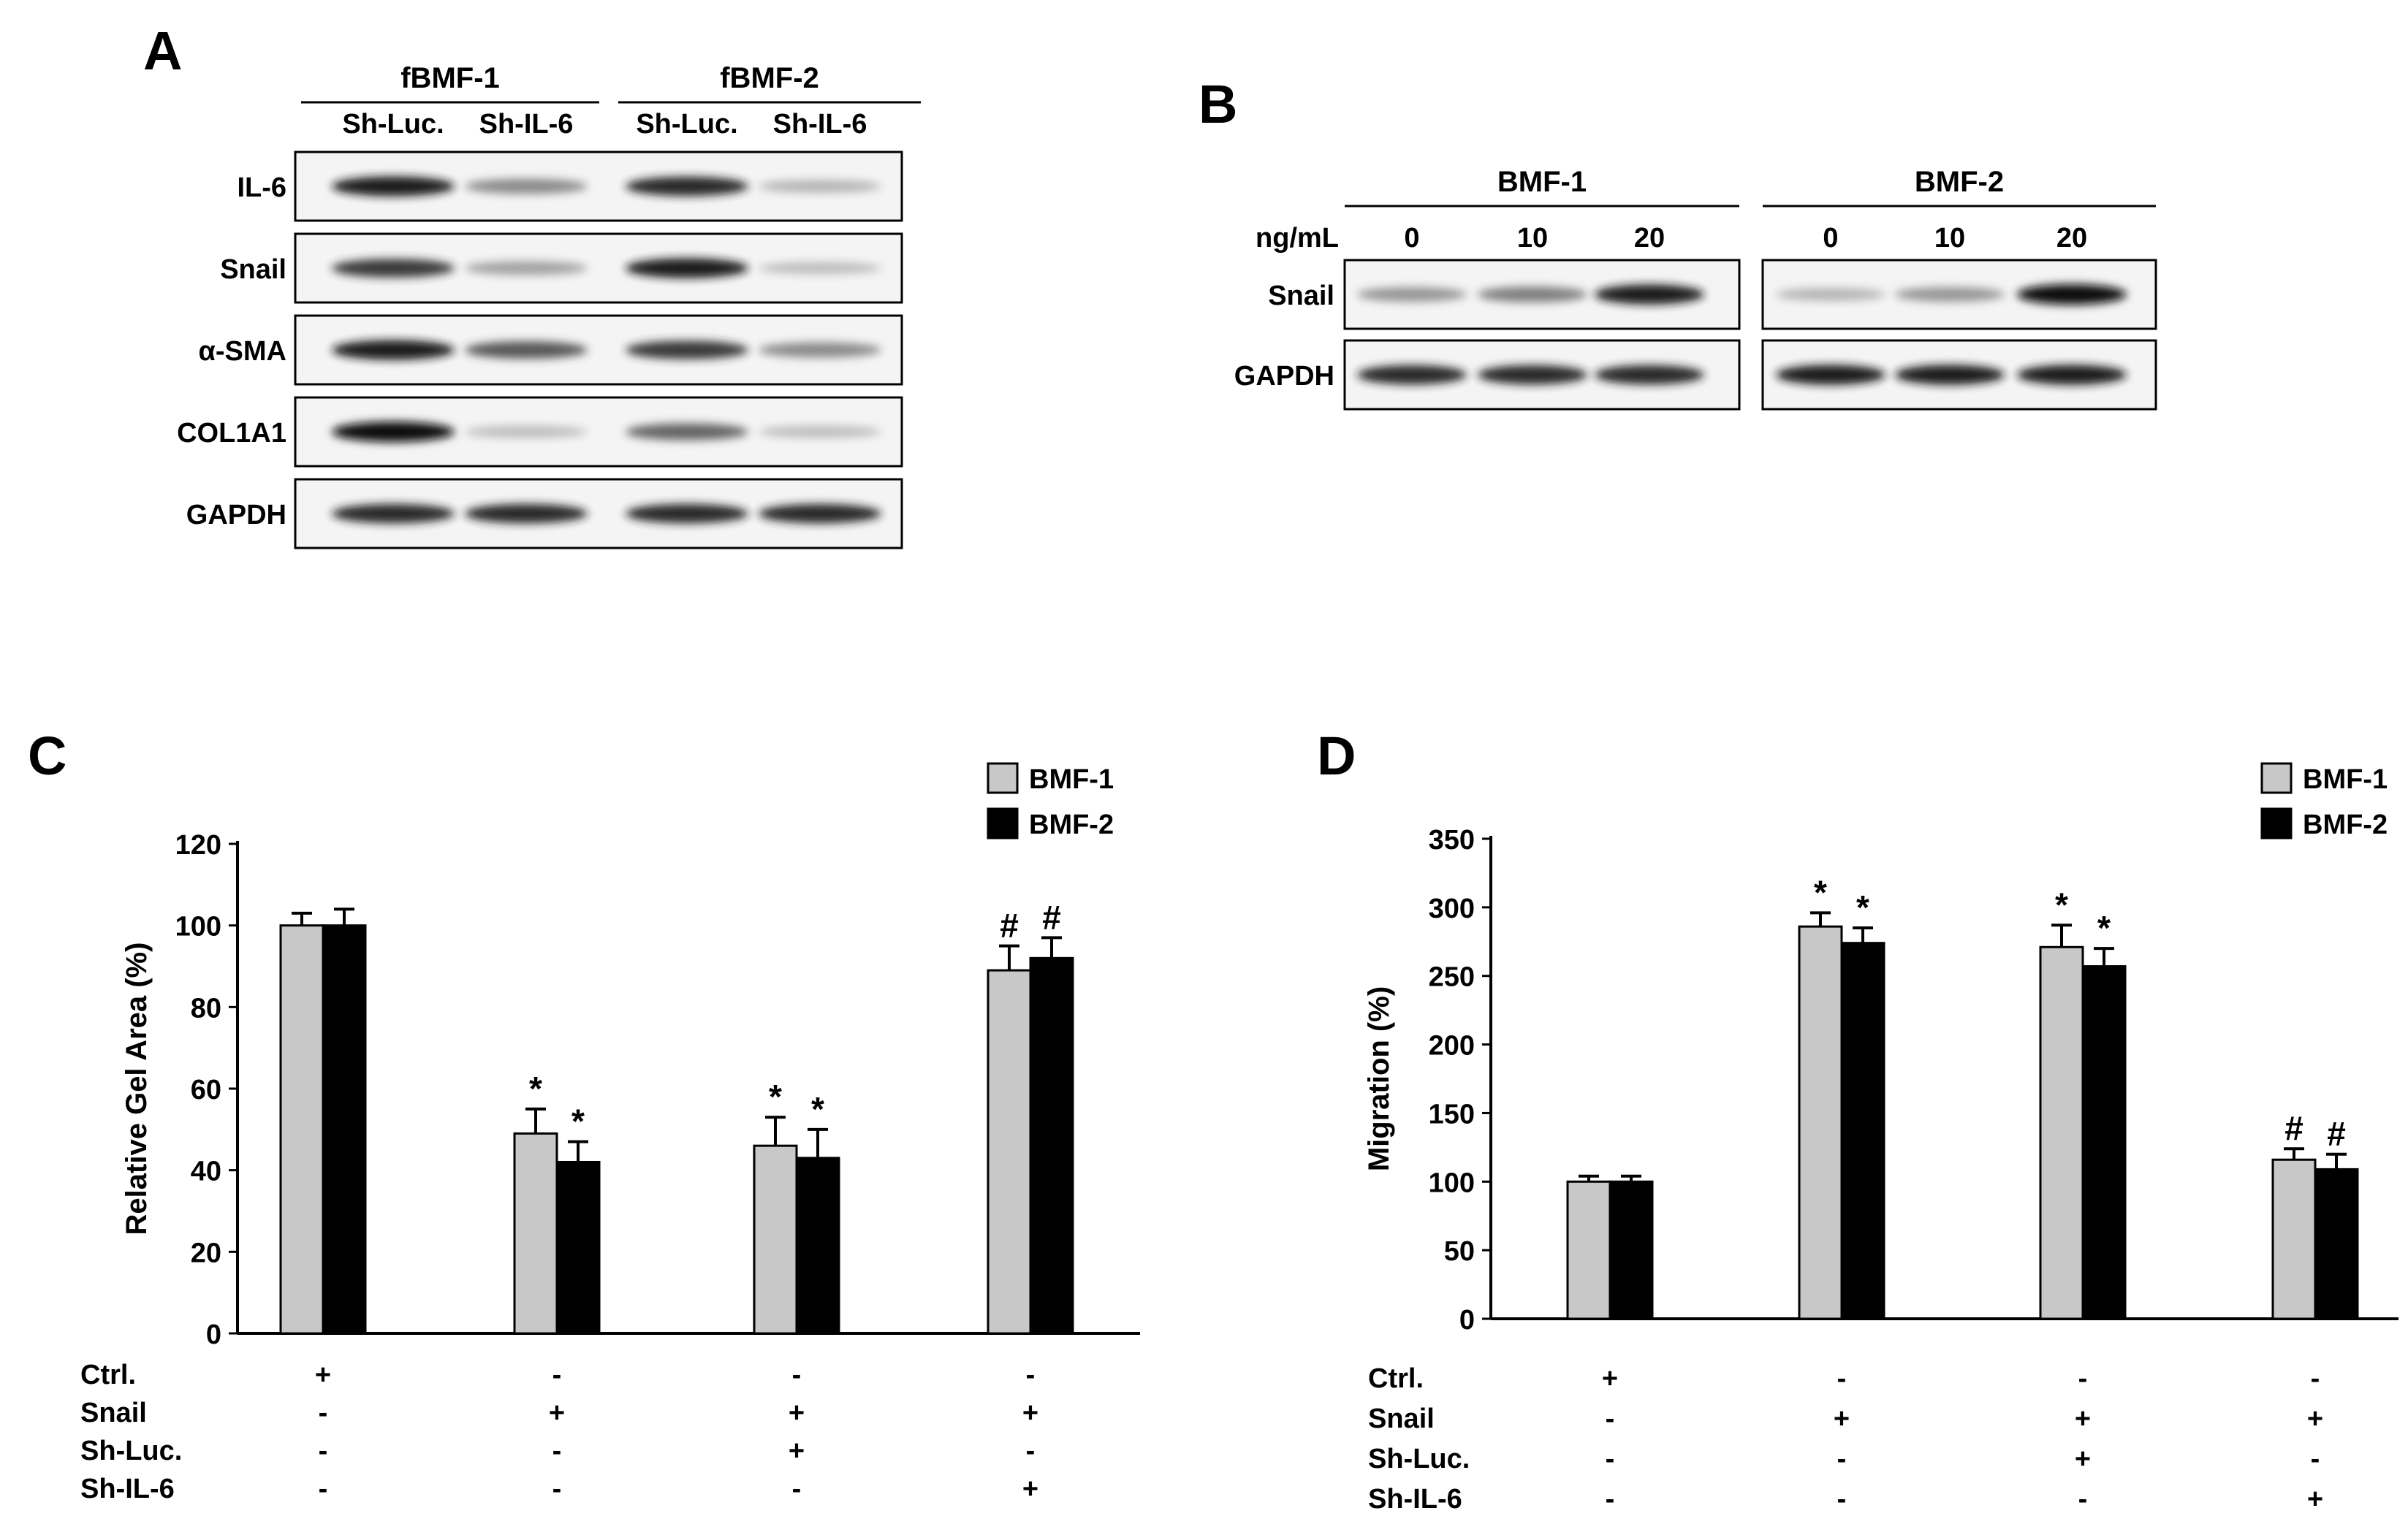 The height and width of the screenshot is (1527, 2408). I want to click on y-tick-label: 50, so click(1459, 1251).